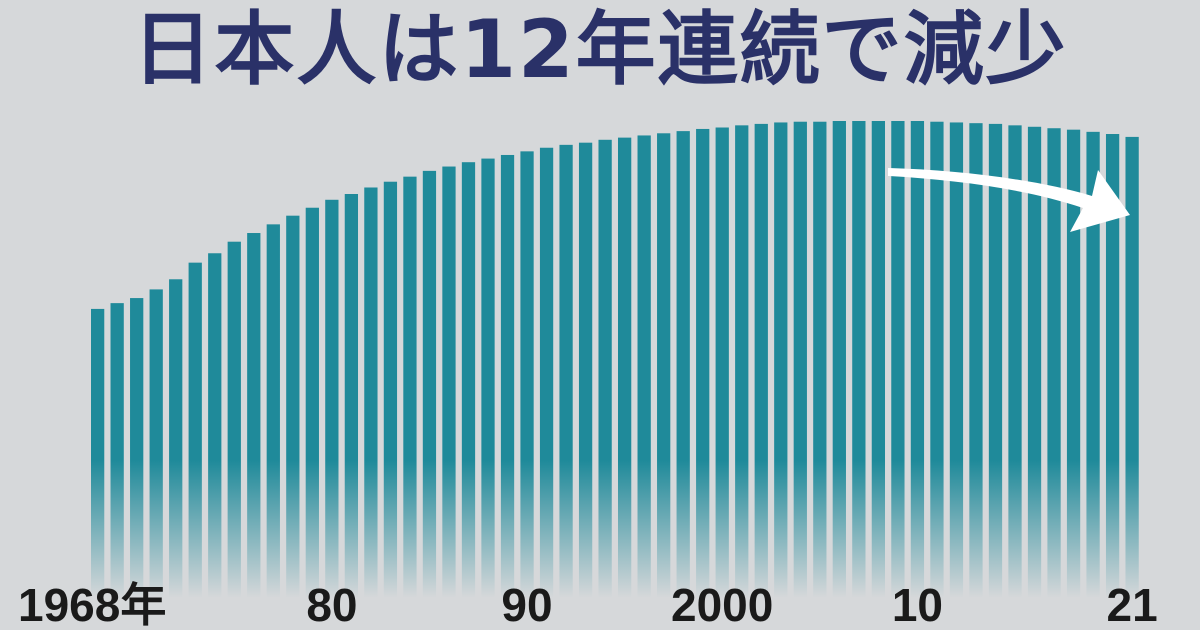 Image resolution: width=1200 pixels, height=630 pixels. I want to click on bar-1986, so click(449, 382).